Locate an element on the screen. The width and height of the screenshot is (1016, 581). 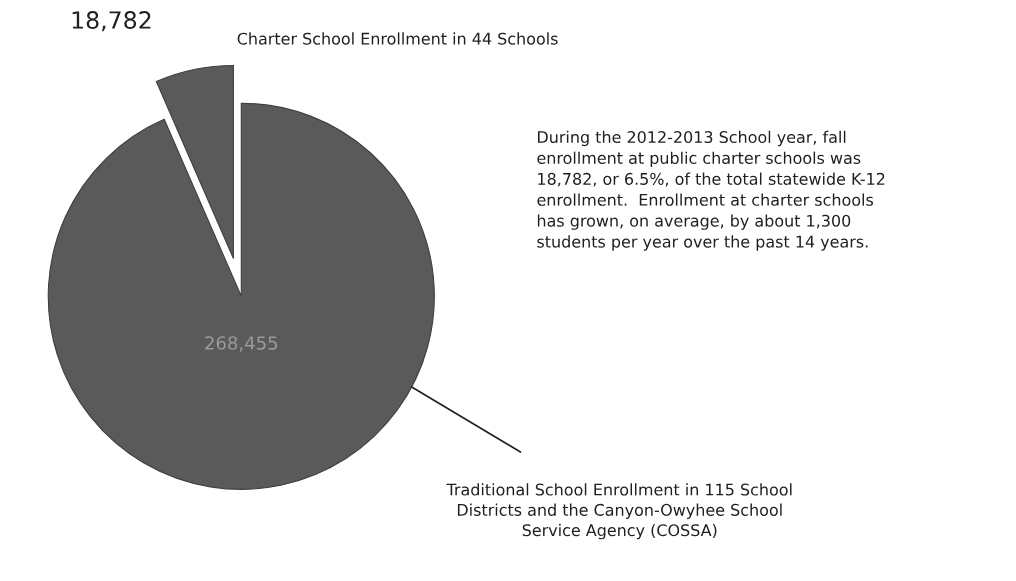
slice-label: Charter School Enrollment in 44 Schools is located at coordinates (397, 38).